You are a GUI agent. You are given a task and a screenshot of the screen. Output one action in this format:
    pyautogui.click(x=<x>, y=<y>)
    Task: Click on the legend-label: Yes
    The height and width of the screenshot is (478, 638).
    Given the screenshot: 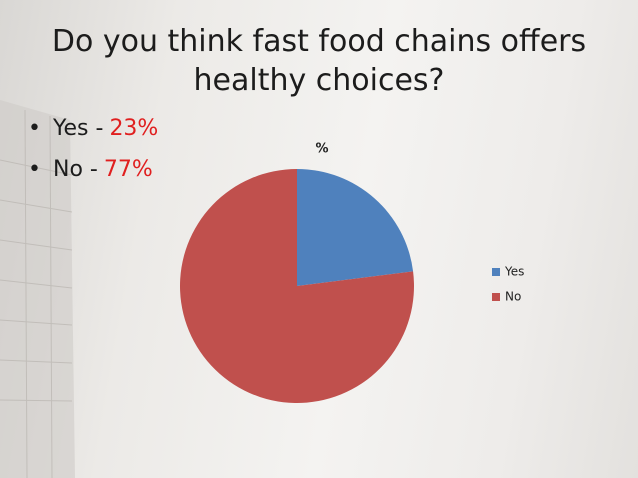 What is the action you would take?
    pyautogui.click(x=514, y=272)
    